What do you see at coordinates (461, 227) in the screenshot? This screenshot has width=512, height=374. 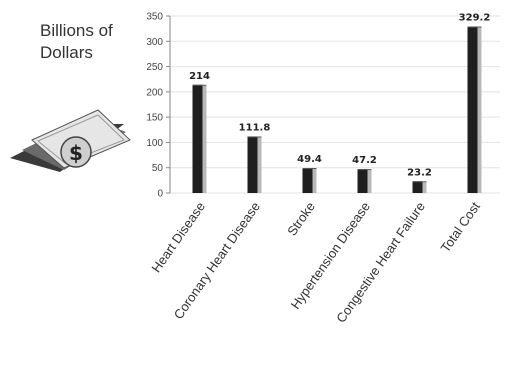 I see `category-label: Total Cost` at bounding box center [461, 227].